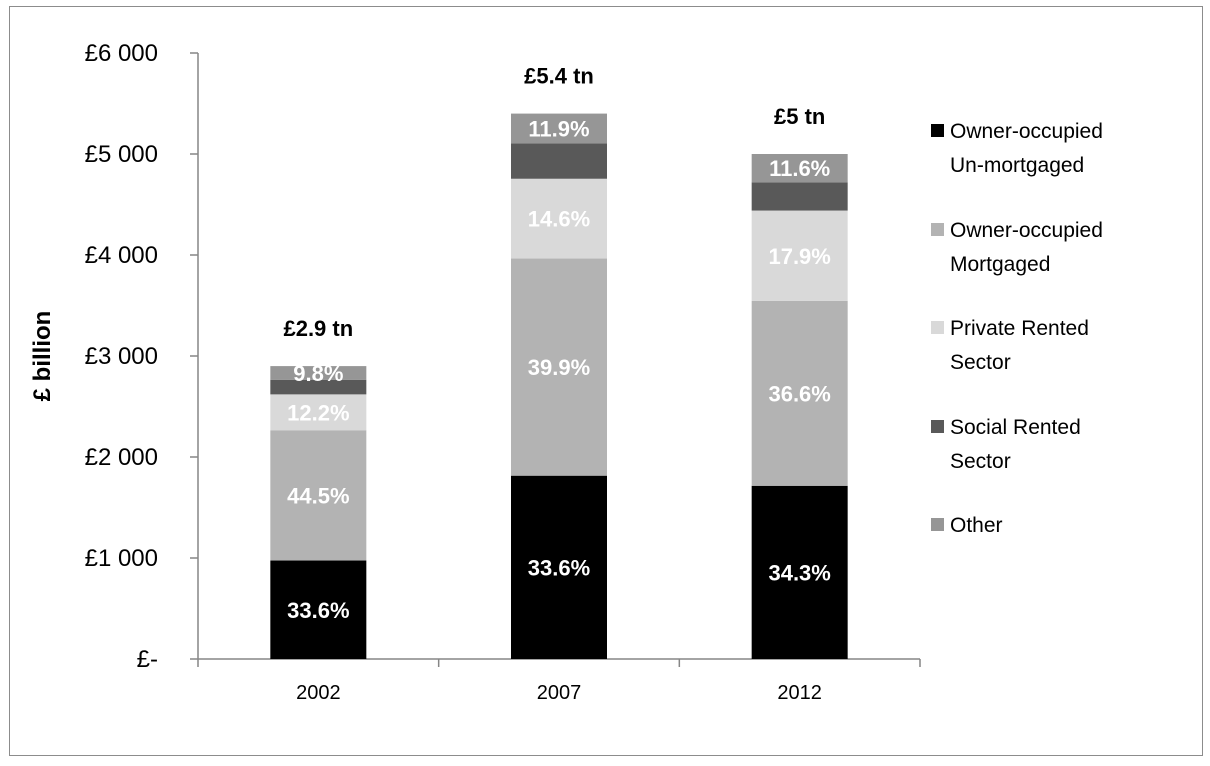  Describe the element at coordinates (42, 356) in the screenshot. I see `y-axis-title: £ billion` at that location.